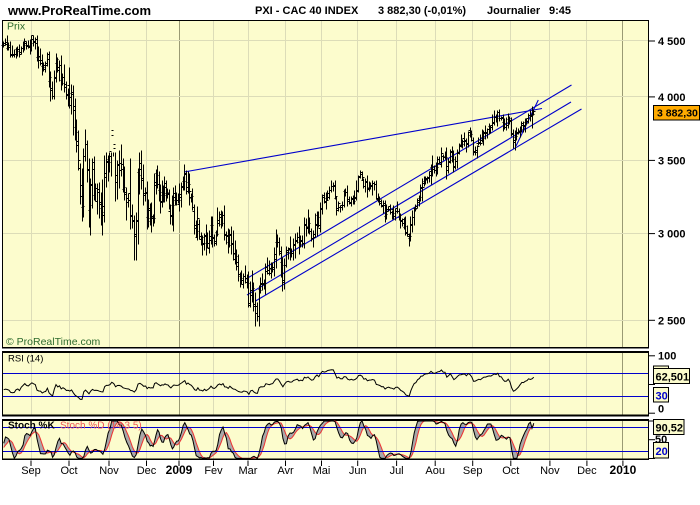 The image size is (700, 505). What do you see at coordinates (213, 471) in the screenshot?
I see `svg-text: Fev` at bounding box center [213, 471].